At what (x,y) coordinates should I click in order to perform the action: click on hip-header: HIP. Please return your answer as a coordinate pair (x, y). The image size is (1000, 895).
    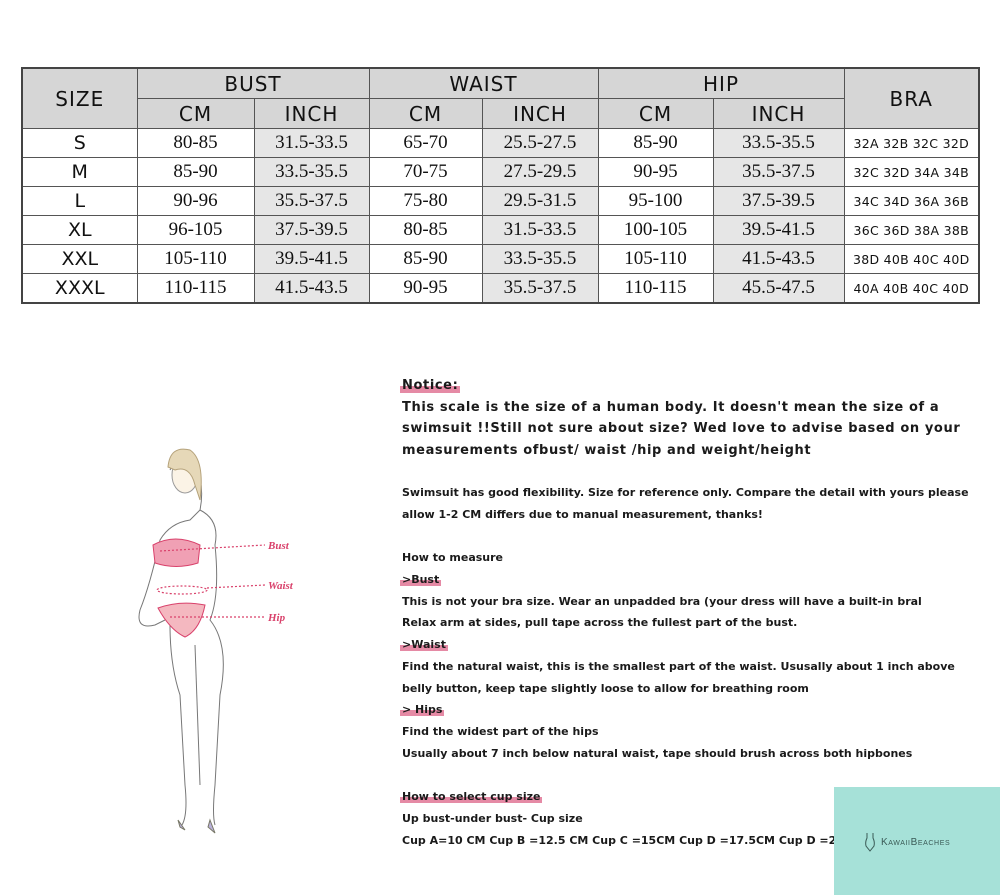
    Looking at the image, I should click on (721, 83).